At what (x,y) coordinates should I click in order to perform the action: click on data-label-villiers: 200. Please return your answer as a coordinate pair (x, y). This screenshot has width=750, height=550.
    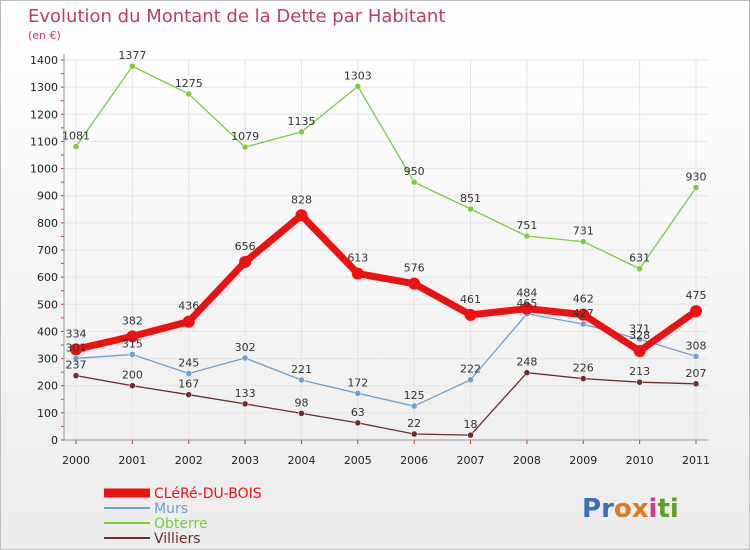
    Looking at the image, I should click on (132, 375).